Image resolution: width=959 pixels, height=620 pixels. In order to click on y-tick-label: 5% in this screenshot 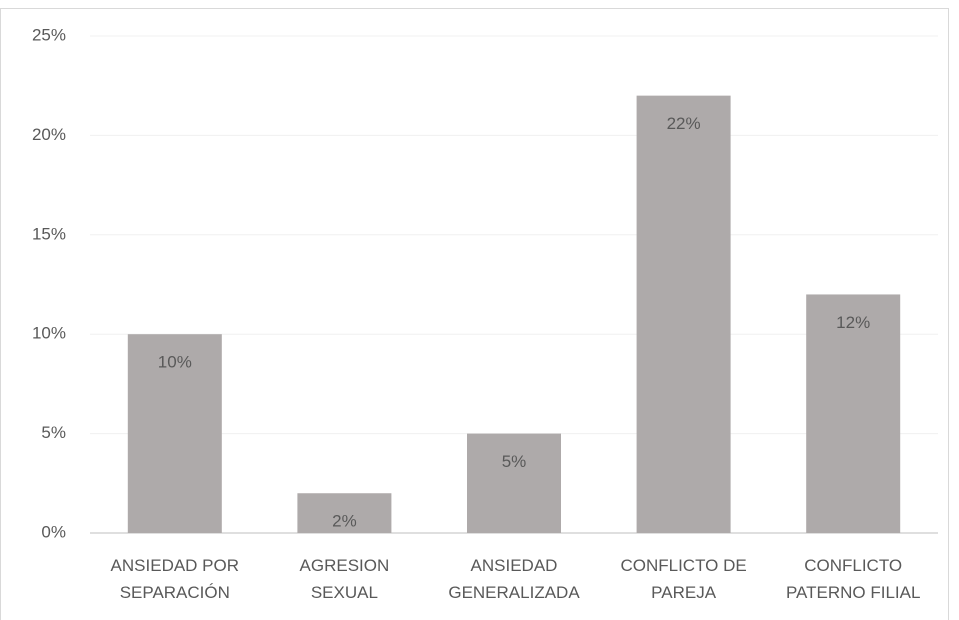, I will do `click(53, 432)`.